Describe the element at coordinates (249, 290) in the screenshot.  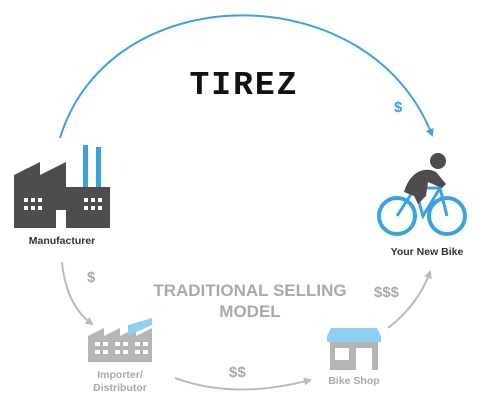
I see `diagram-title-line1: TRADITIONAL SELLING` at that location.